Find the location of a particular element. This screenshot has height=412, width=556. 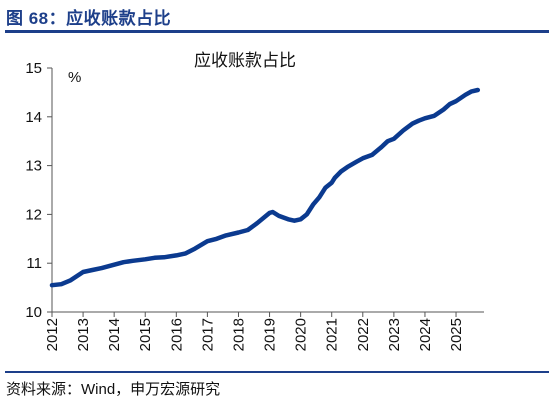

y-tick-label: 14 is located at coordinates (33, 117).